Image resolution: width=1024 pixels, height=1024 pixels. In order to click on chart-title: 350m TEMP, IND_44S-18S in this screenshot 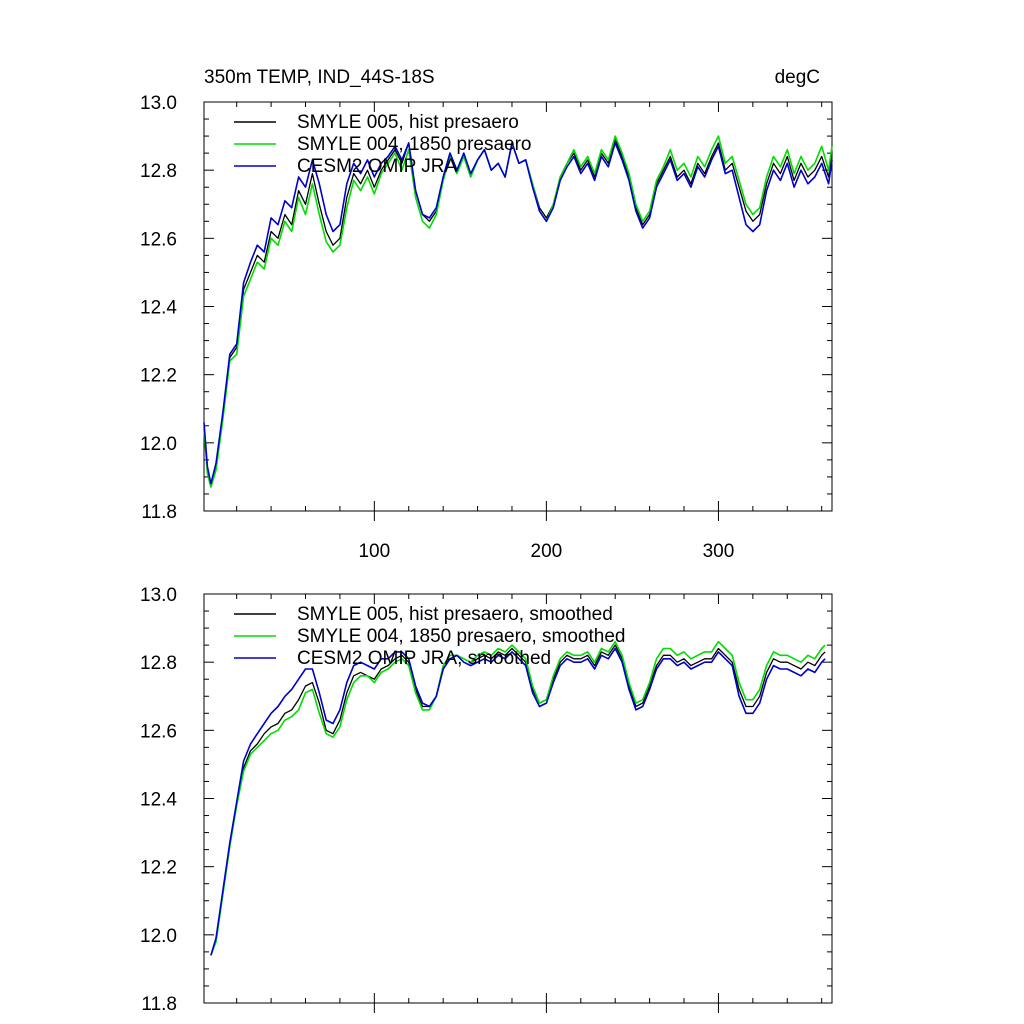, I will do `click(319, 77)`.